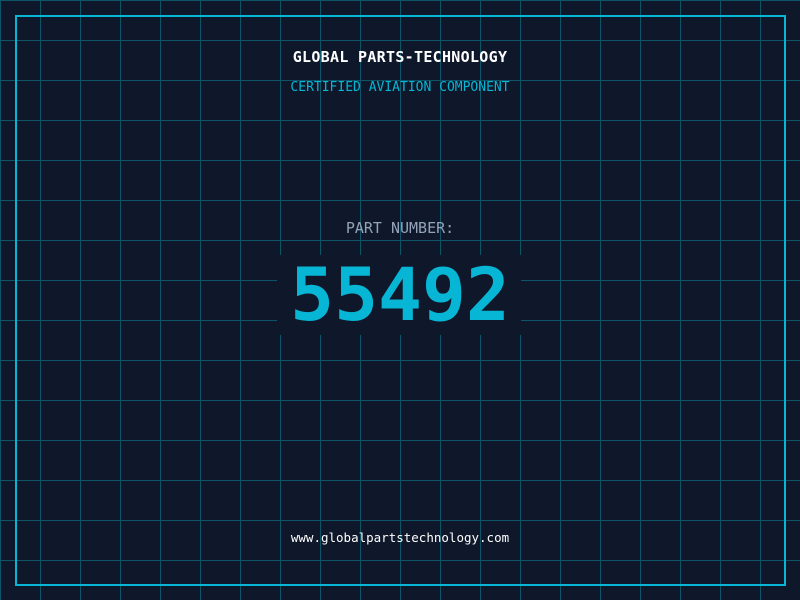  I want to click on part-number-label: PART NUMBER:, so click(400, 228).